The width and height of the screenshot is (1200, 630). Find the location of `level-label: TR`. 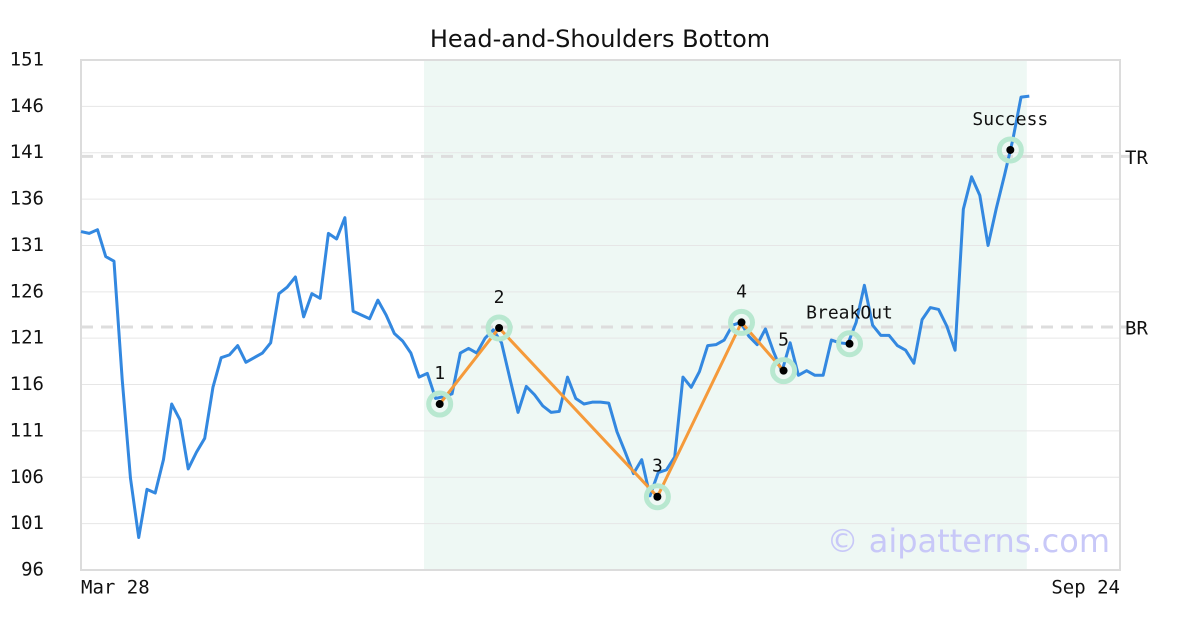

level-label: TR is located at coordinates (1136, 158).